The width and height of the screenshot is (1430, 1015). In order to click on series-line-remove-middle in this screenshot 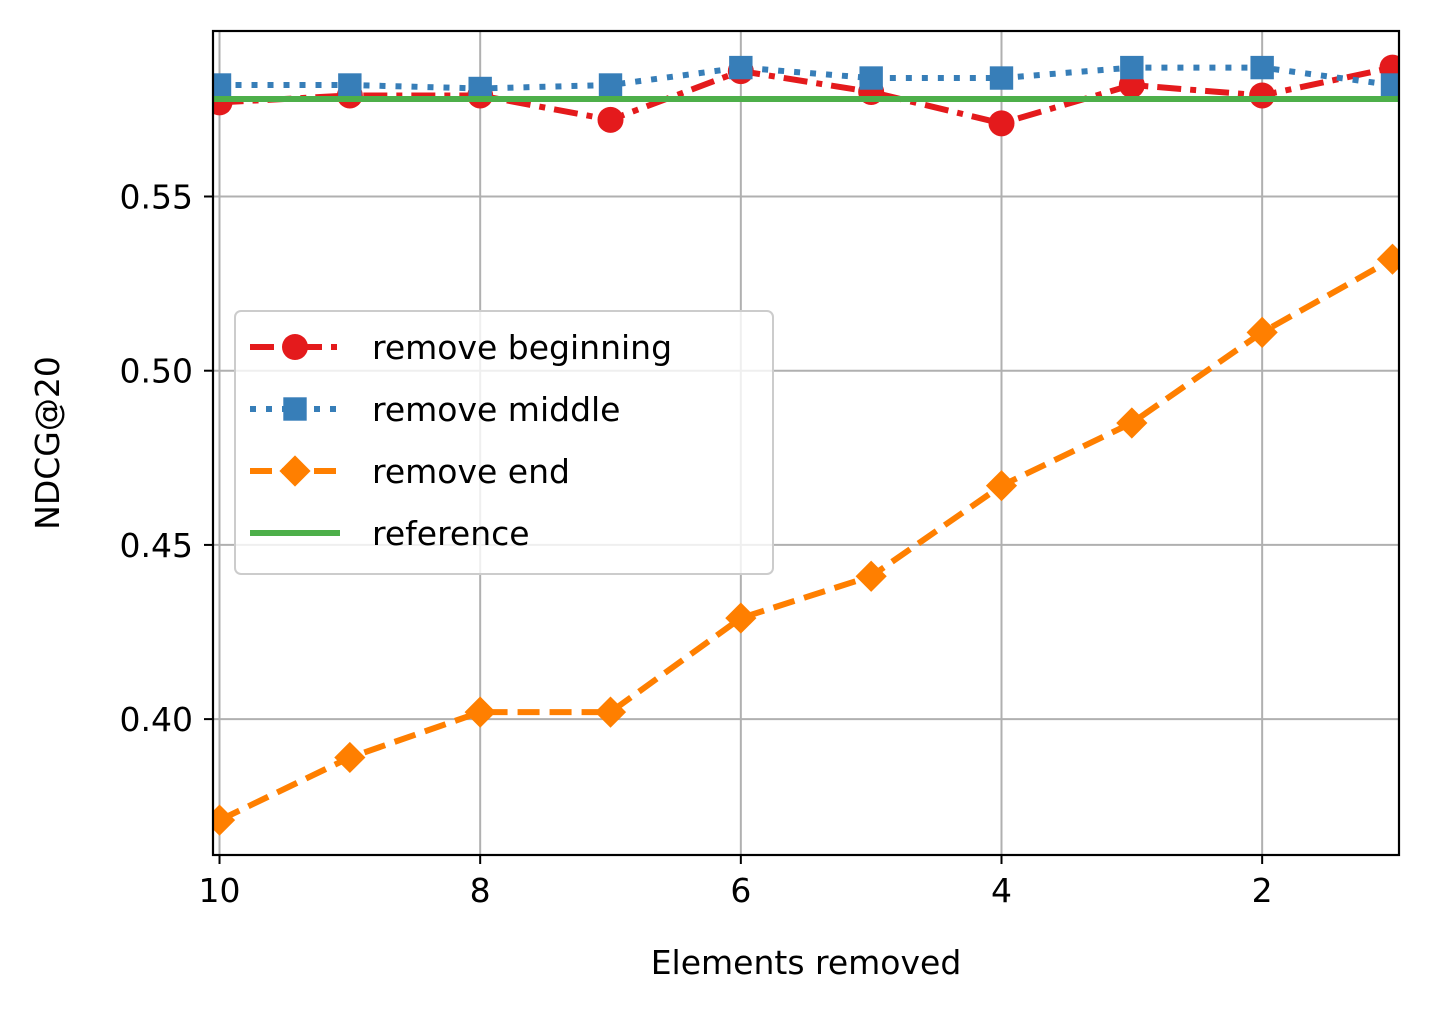, I will do `click(806, 78)`.